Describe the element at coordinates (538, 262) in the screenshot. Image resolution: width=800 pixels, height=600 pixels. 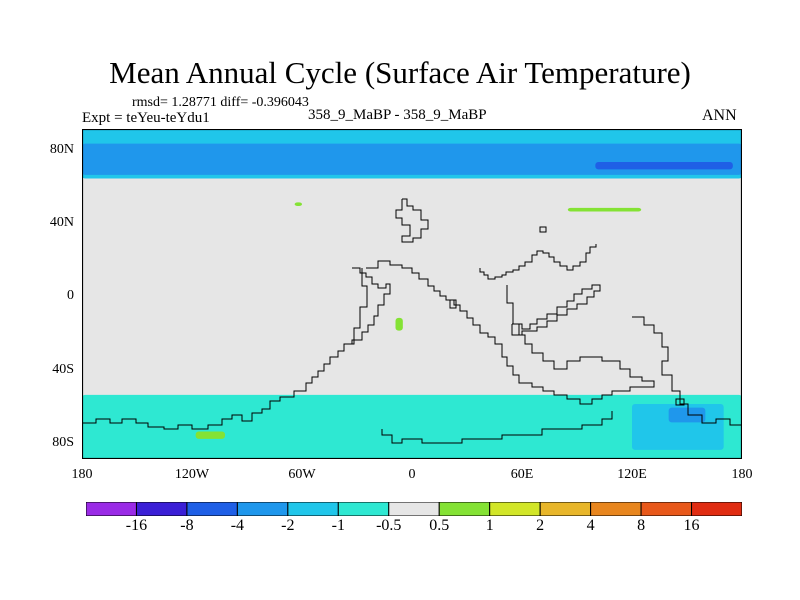
I see `coast-north-america` at that location.